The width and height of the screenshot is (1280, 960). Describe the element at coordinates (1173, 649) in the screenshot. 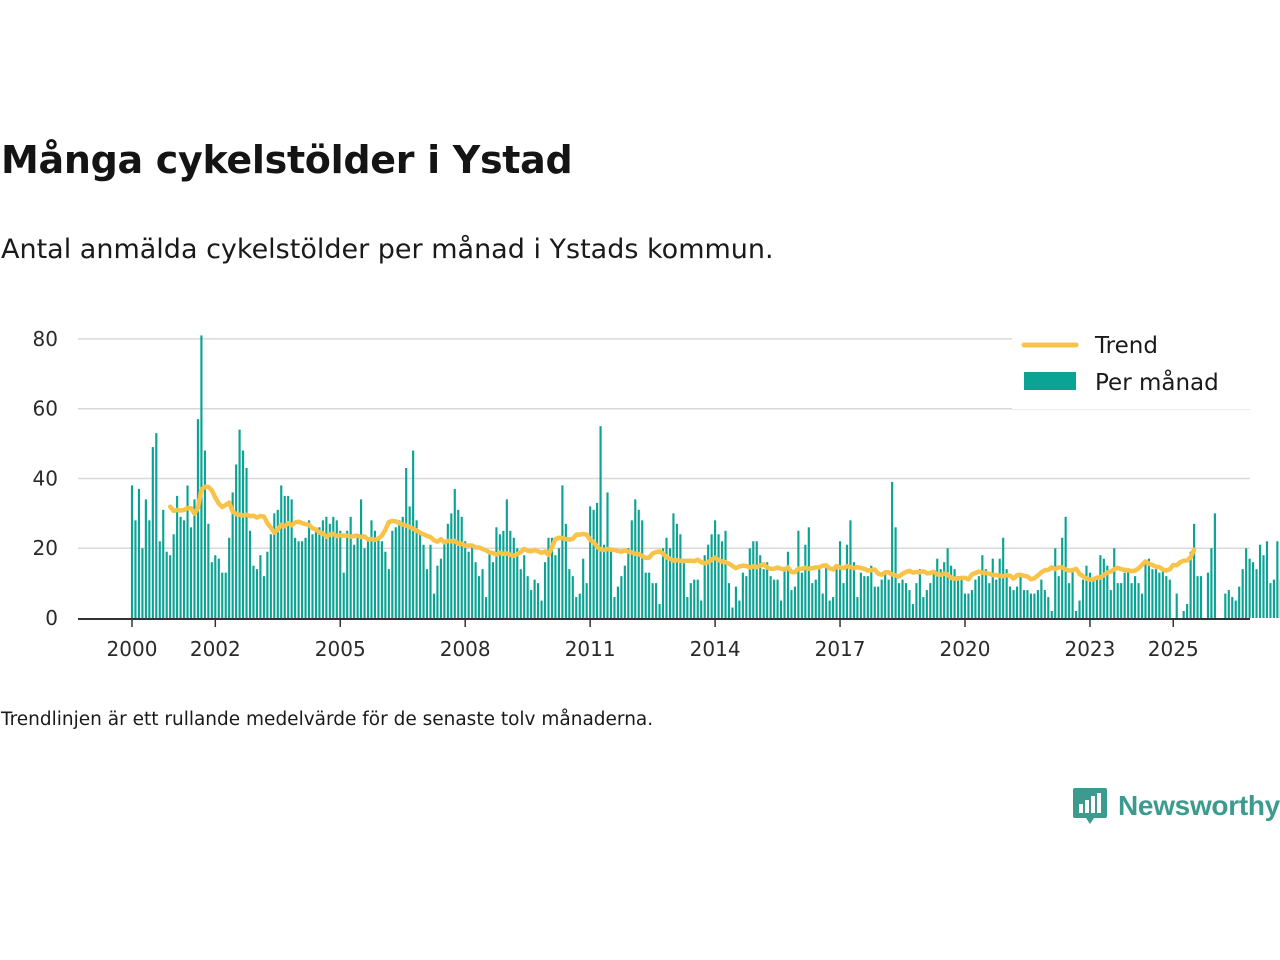

I see `x-tick-label: 2025` at that location.